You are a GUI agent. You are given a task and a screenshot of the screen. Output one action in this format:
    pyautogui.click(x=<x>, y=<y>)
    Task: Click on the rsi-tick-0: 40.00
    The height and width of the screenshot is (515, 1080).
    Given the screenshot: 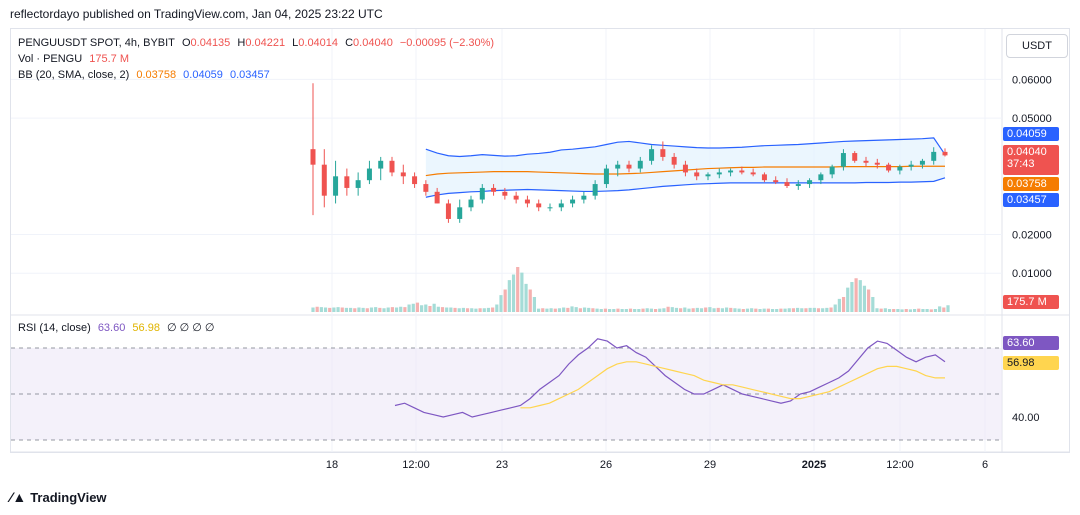 What is the action you would take?
    pyautogui.click(x=1026, y=418)
    